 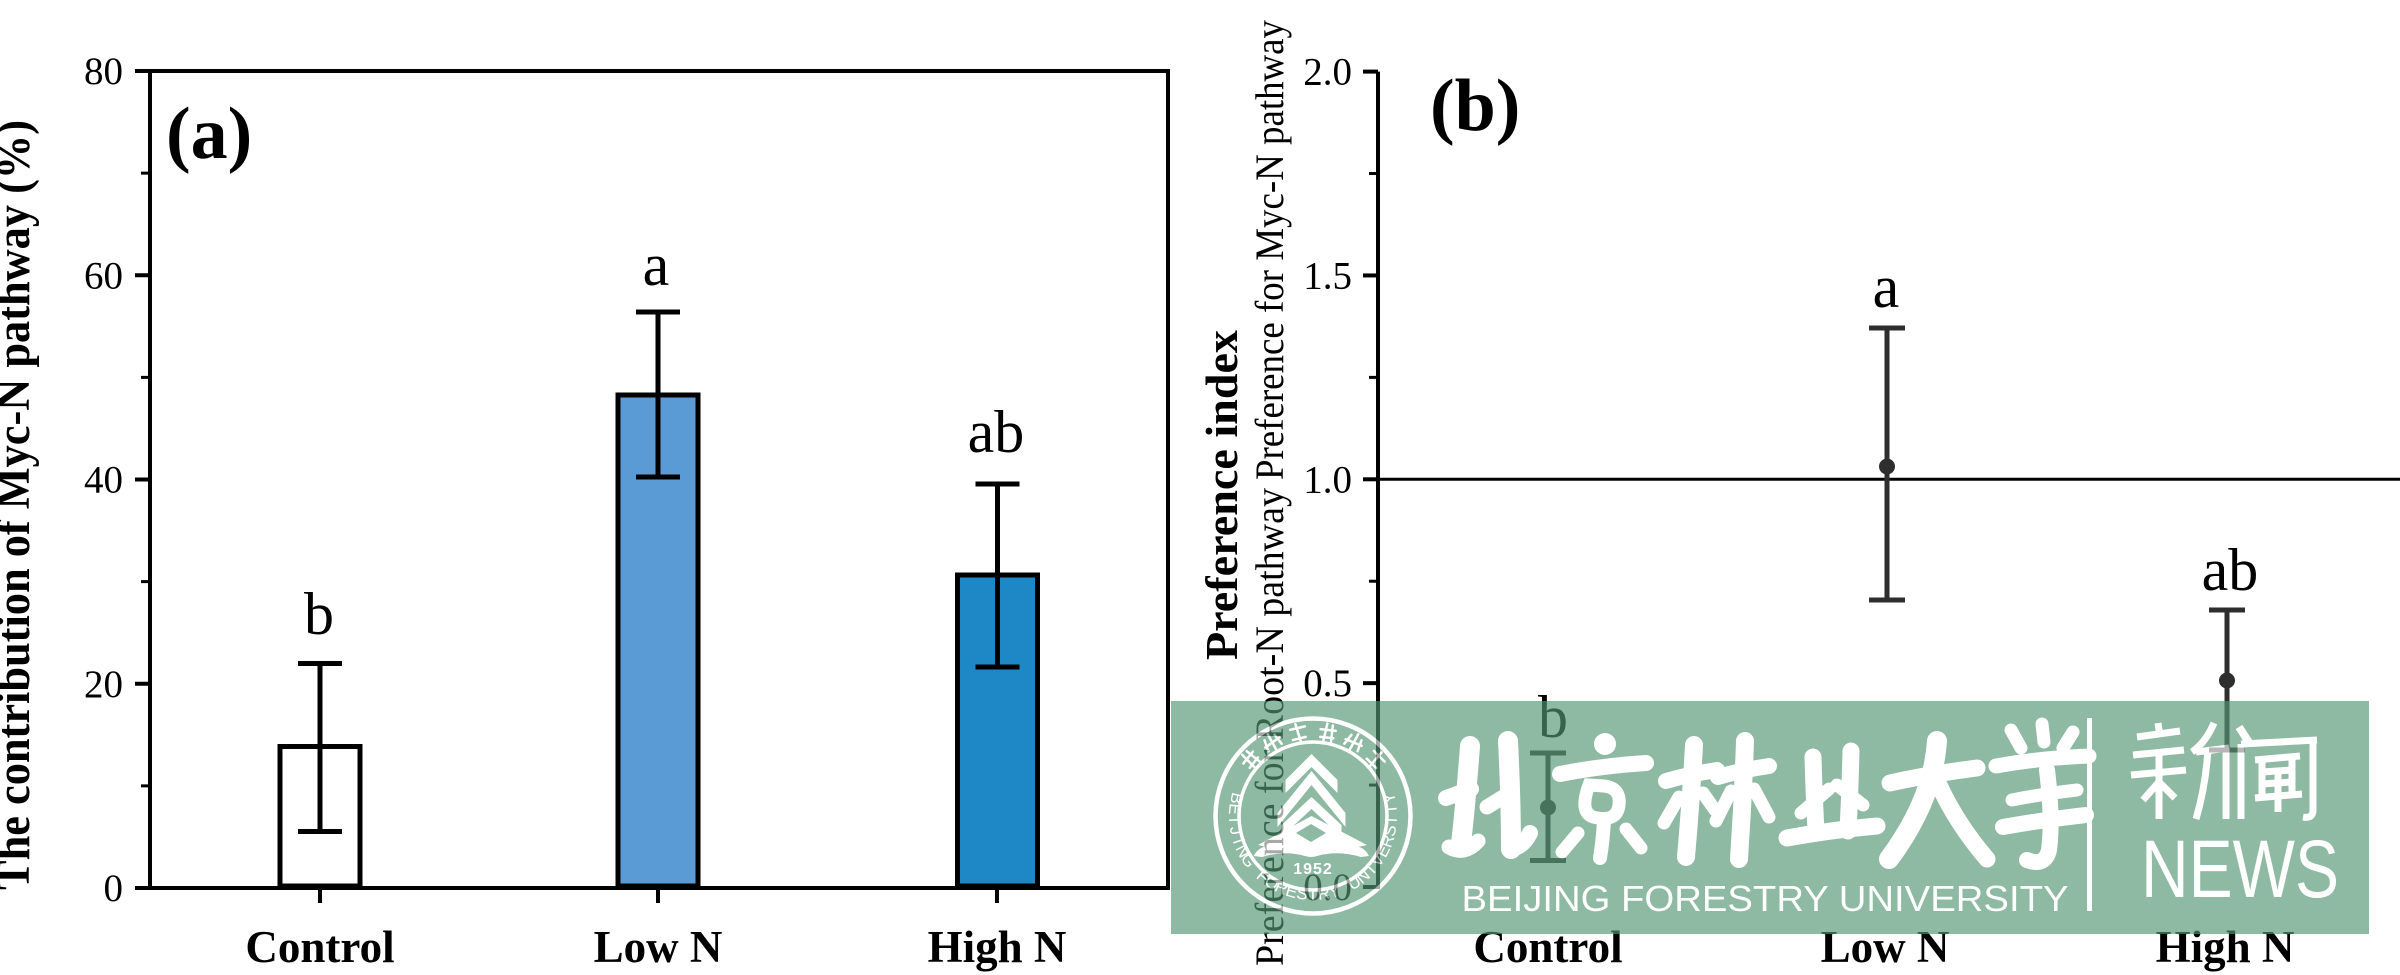 What do you see at coordinates (1236, 831) in the screenshot?
I see `svg-text: J` at bounding box center [1236, 831].